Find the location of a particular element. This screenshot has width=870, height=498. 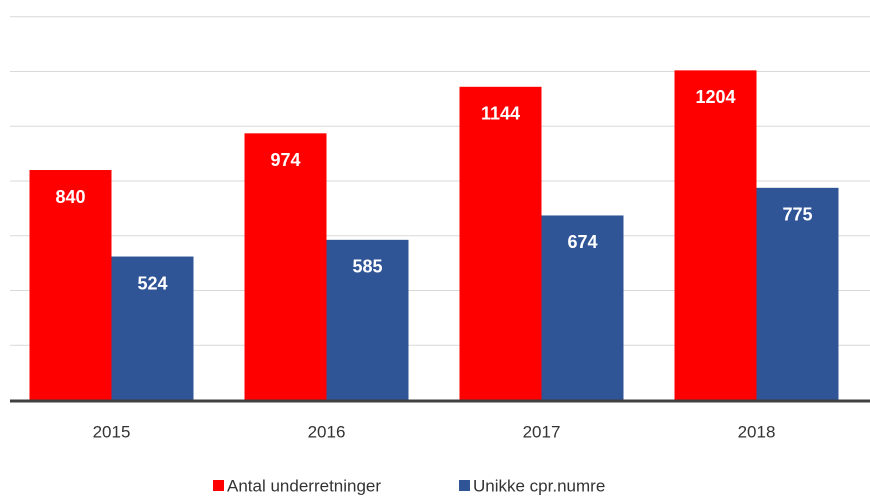

value-label: 674 is located at coordinates (582, 242).